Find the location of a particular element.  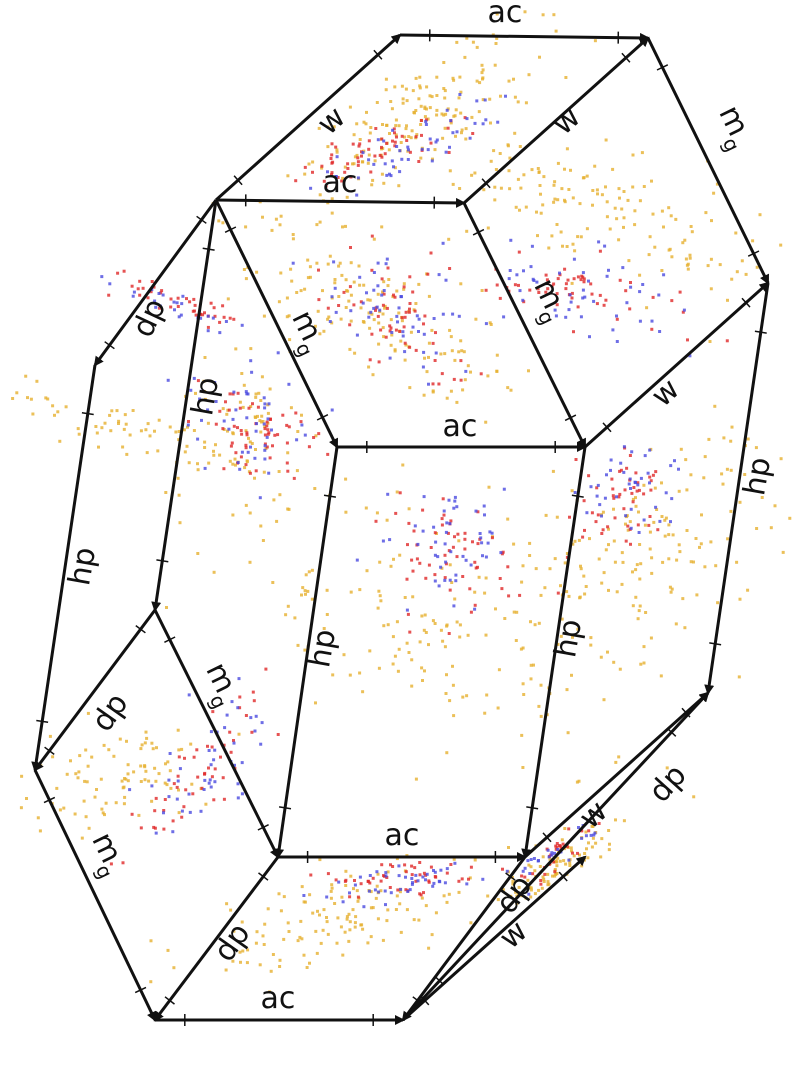

edge-ac-top-inner is located at coordinates (340, 201).